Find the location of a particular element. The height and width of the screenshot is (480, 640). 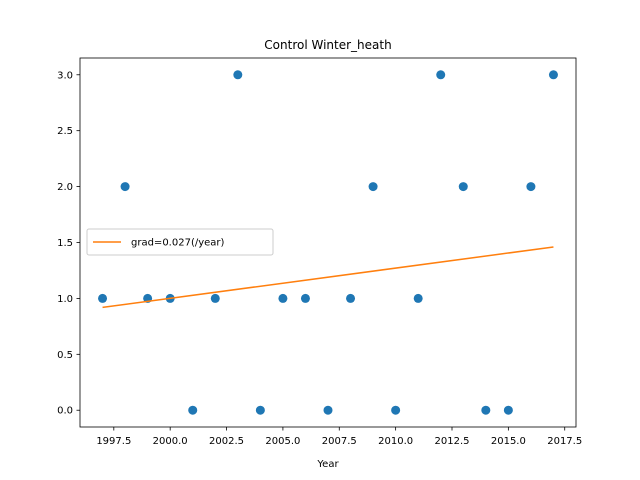

y-tick-label: 2.0 is located at coordinates (65, 187).